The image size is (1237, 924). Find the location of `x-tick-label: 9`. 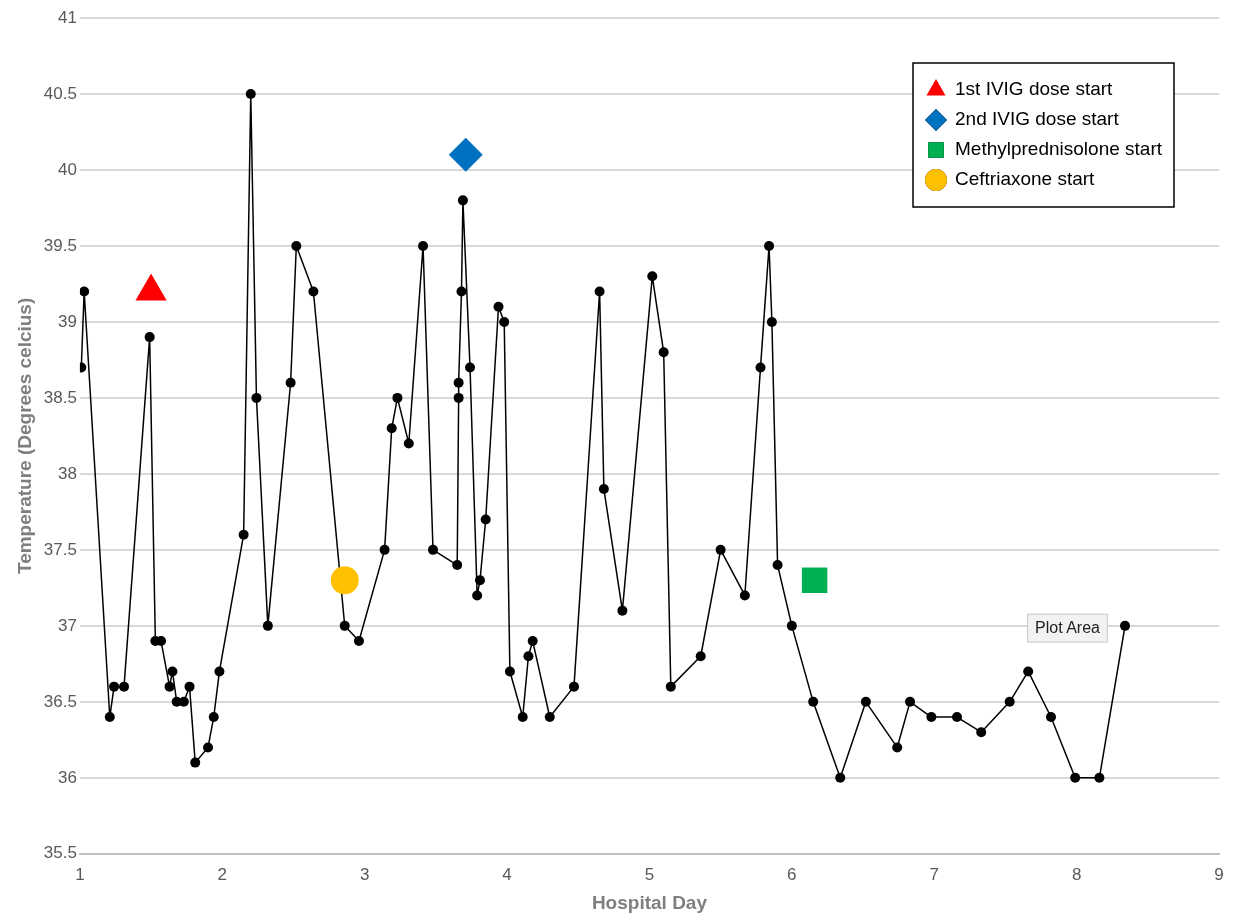

x-tick-label: 9 is located at coordinates (1219, 874).